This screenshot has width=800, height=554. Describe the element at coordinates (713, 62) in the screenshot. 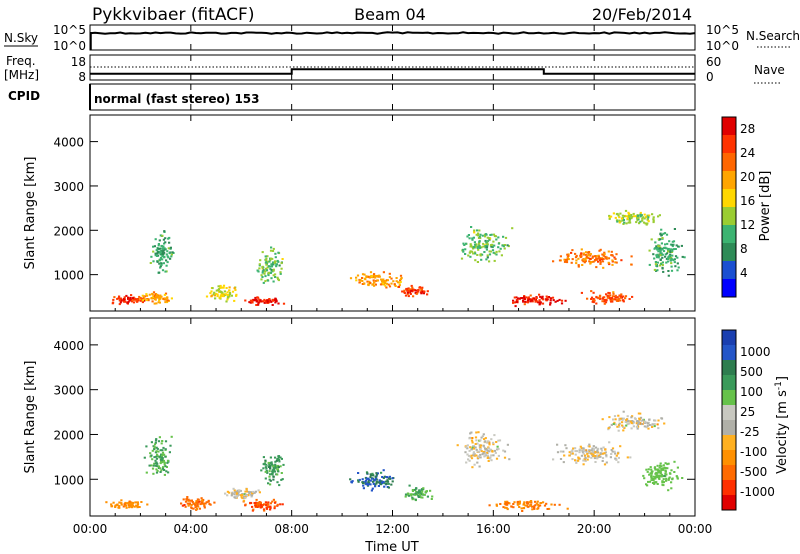

I see `nave-tick-high: 60` at that location.